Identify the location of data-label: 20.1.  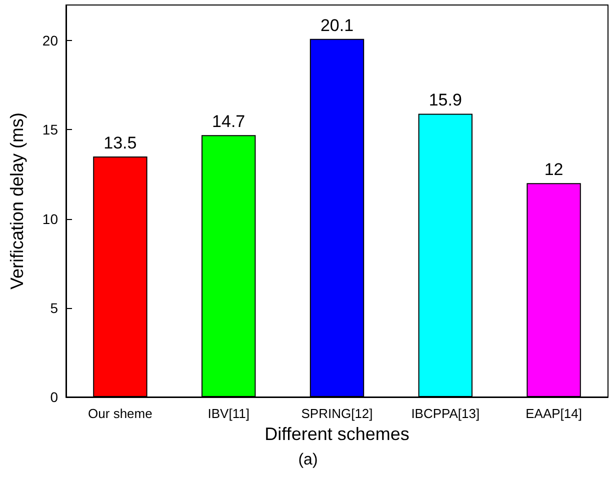
(337, 25).